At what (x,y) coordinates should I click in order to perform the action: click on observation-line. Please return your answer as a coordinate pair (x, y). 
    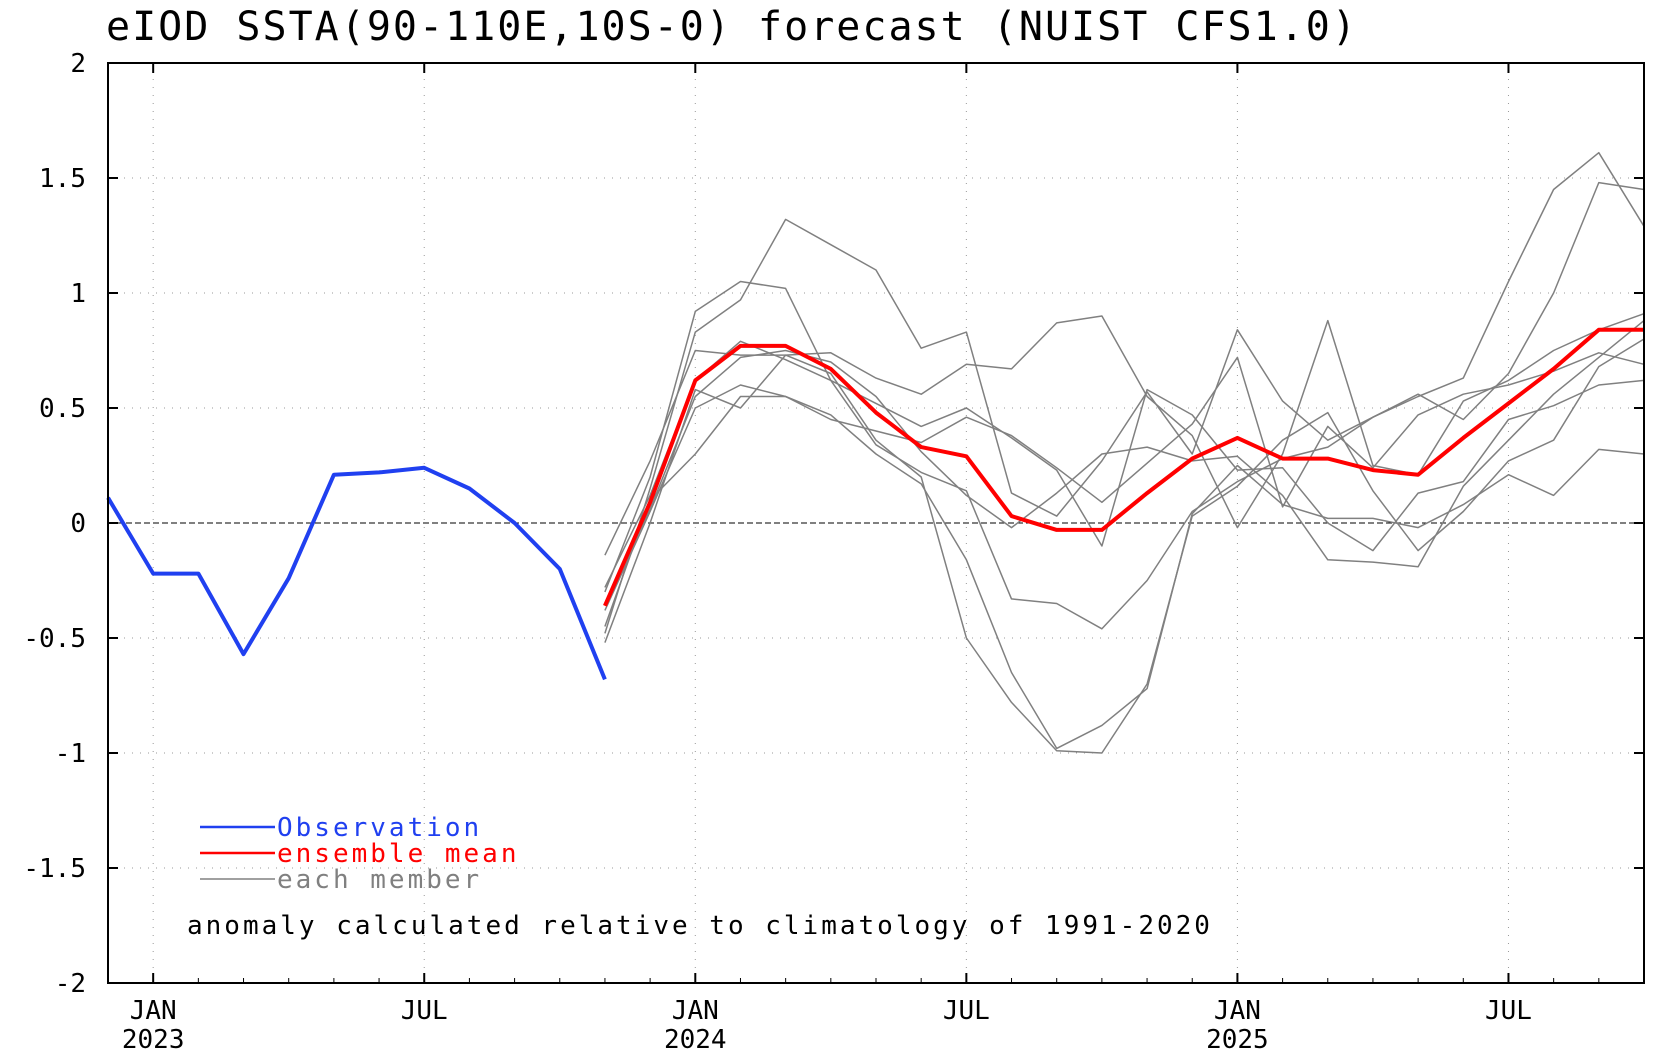
    Looking at the image, I should click on (356, 573).